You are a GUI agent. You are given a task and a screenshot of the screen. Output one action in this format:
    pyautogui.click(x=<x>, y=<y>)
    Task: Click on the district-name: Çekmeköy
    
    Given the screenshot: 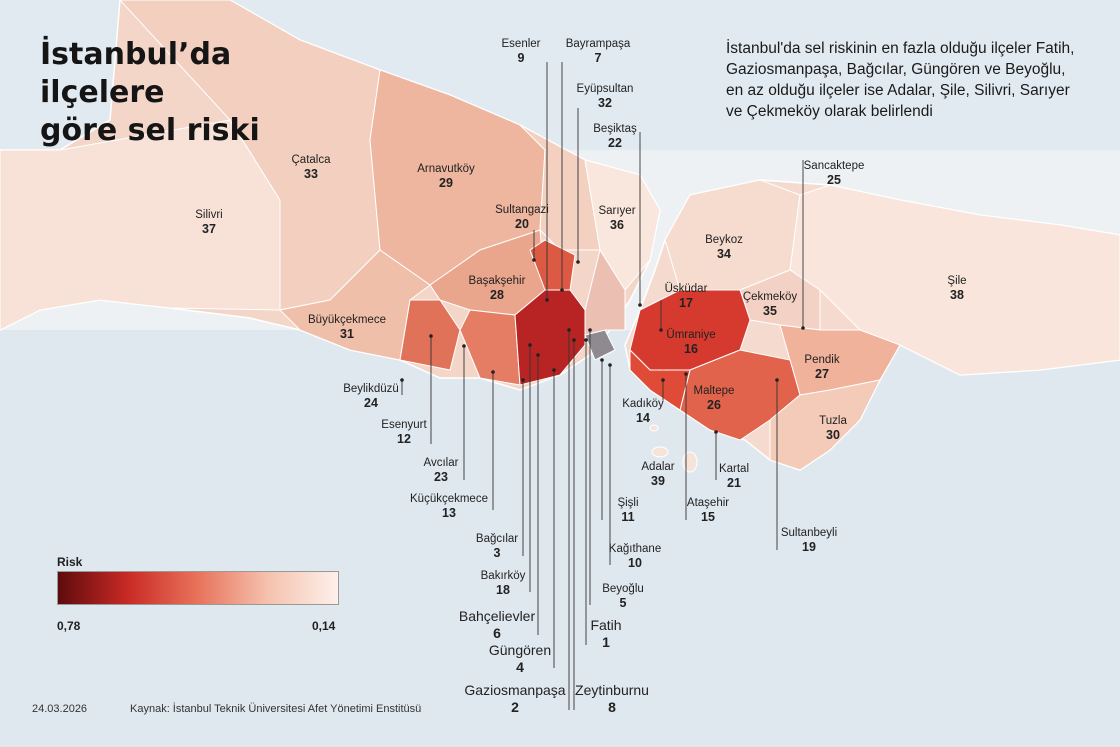 What is the action you would take?
    pyautogui.click(x=770, y=297)
    